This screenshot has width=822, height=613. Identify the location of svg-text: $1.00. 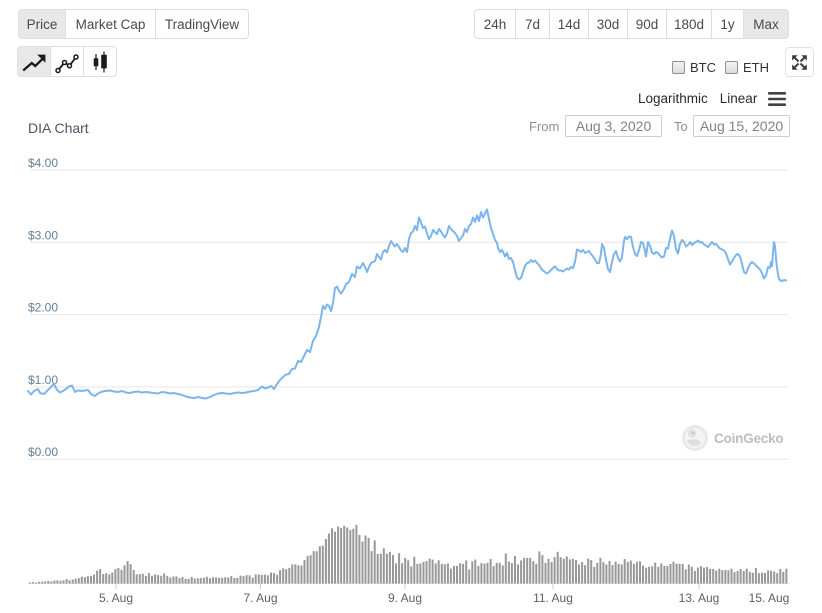
(43, 380).